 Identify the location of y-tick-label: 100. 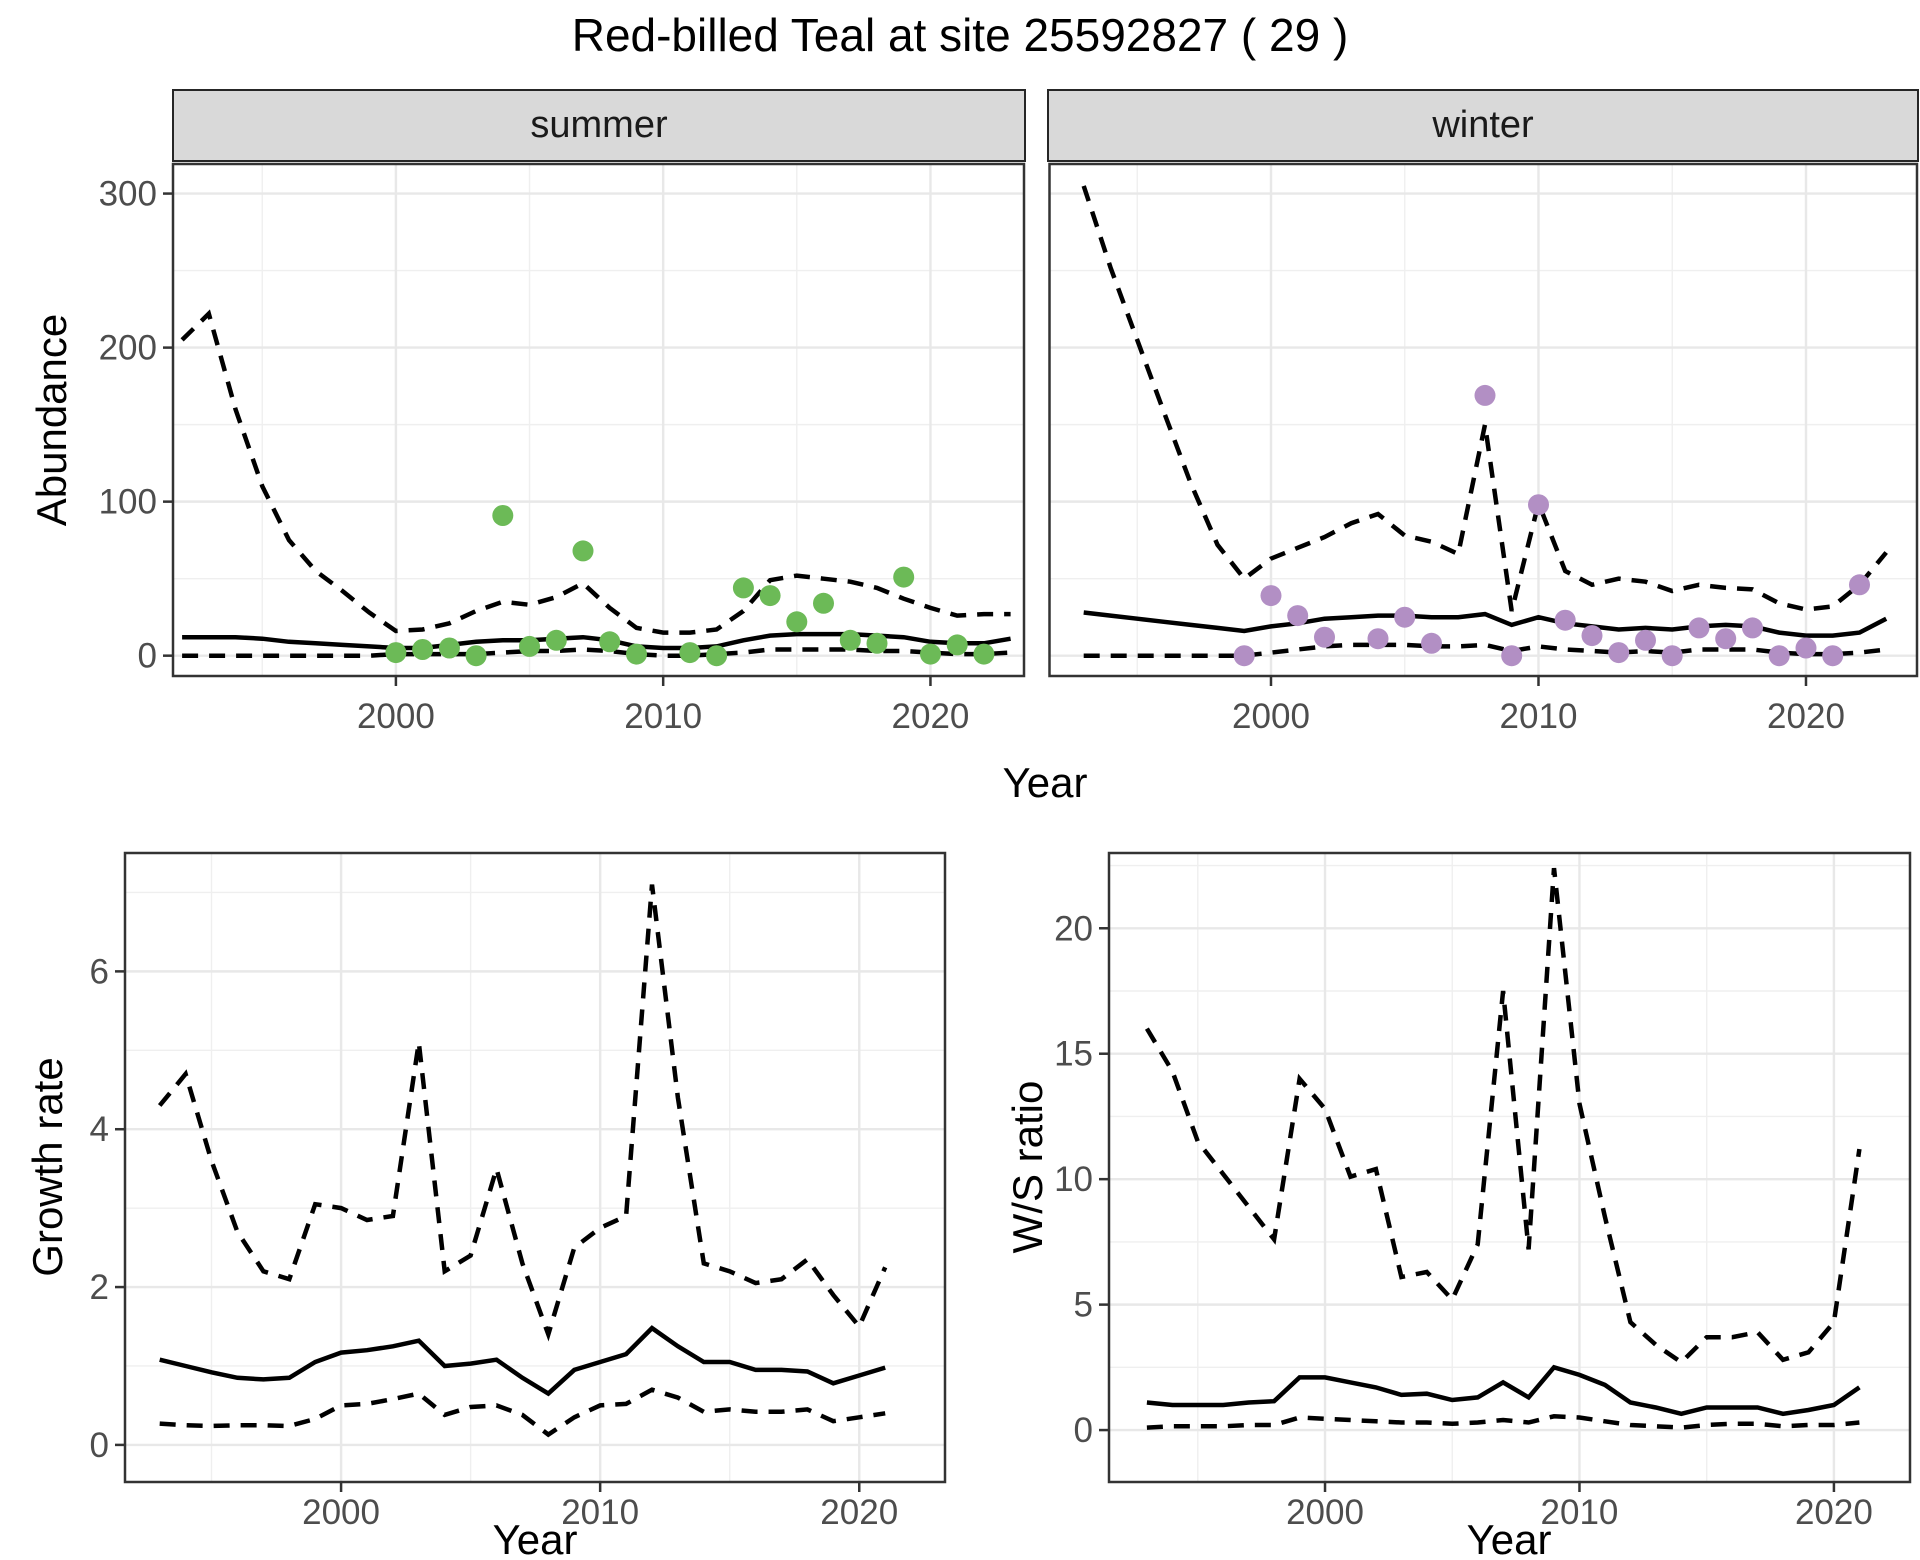
(128, 502).